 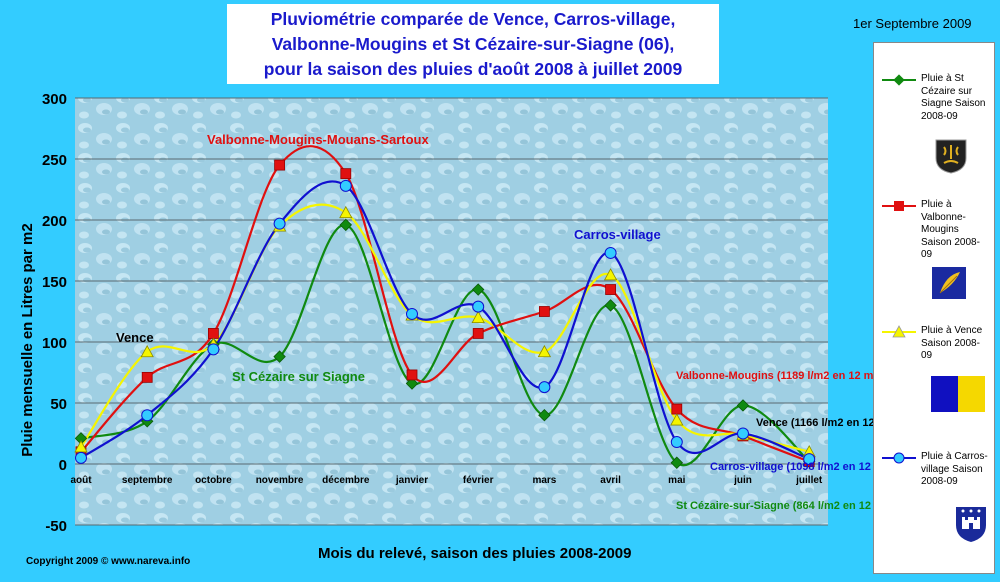 What do you see at coordinates (544, 480) in the screenshot?
I see `x-tick-label: mars` at bounding box center [544, 480].